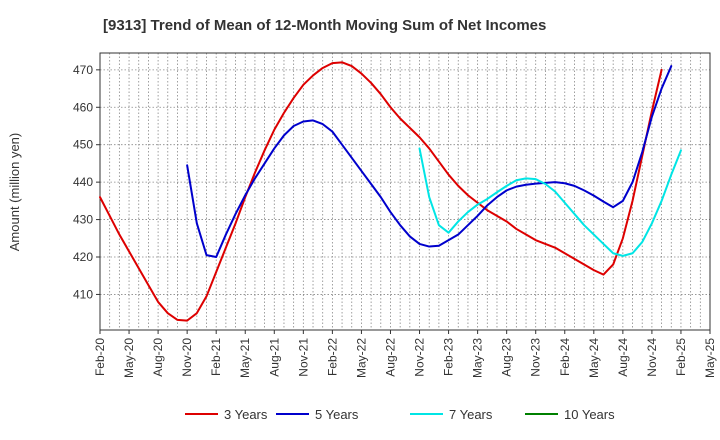  Describe the element at coordinates (129, 358) in the screenshot. I see `x-tick-label: May-20` at that location.